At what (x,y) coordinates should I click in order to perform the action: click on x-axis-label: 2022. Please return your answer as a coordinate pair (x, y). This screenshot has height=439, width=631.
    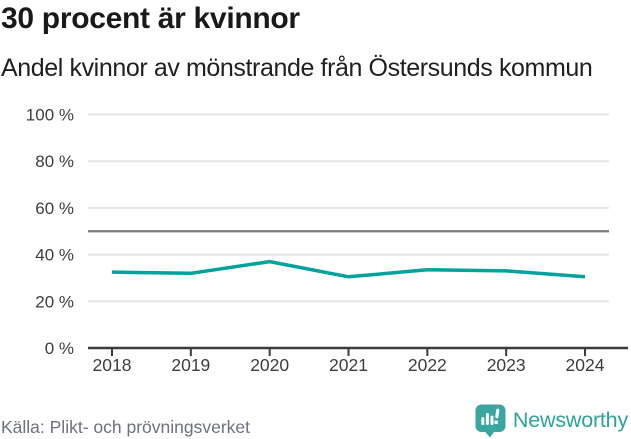
    Looking at the image, I should click on (427, 365).